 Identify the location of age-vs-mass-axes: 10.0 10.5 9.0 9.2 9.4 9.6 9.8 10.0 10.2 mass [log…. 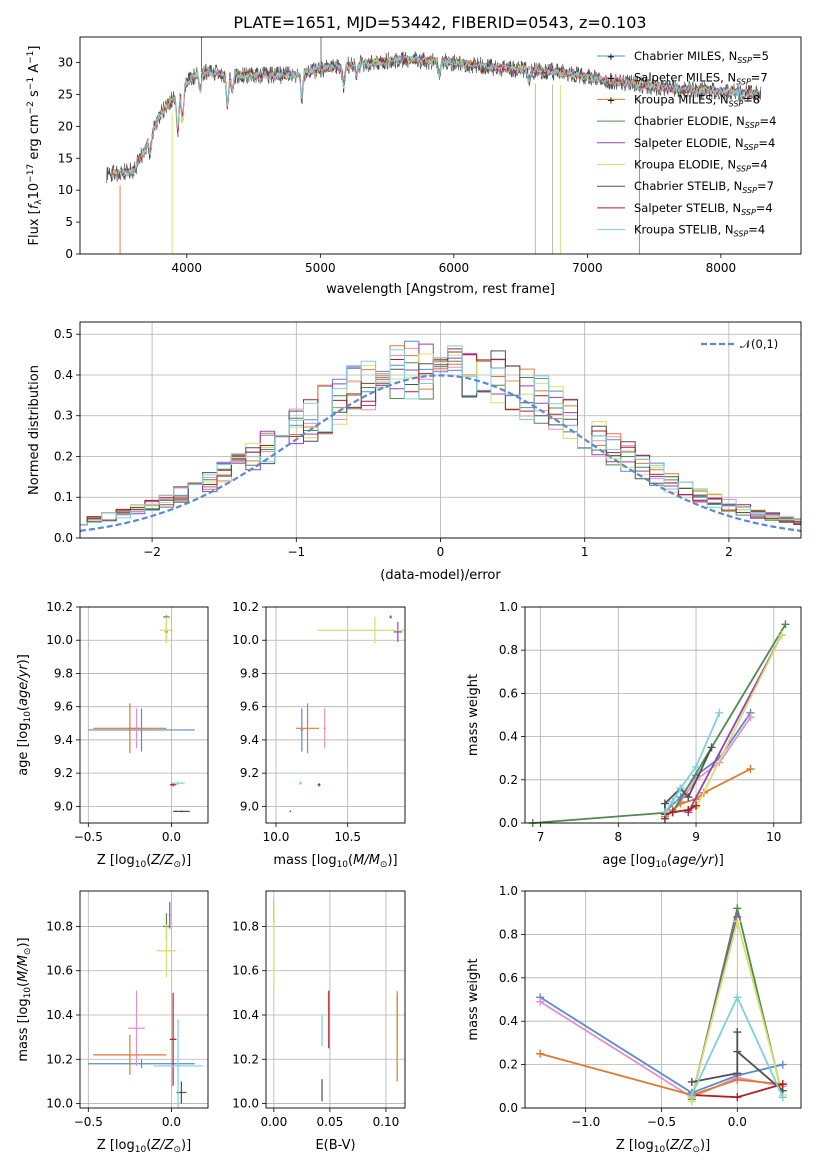
(319, 735).